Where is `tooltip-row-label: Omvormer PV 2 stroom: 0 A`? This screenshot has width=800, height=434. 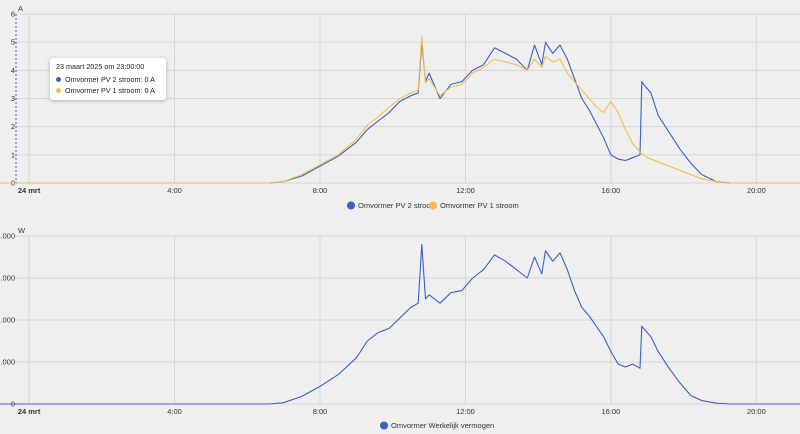 tooltip-row-label: Omvormer PV 2 stroom: 0 A is located at coordinates (110, 79).